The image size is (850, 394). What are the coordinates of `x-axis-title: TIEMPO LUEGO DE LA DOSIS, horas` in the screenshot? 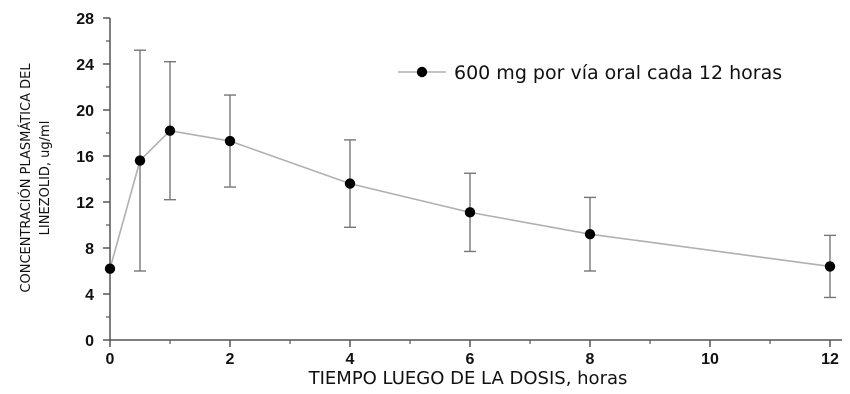 It's located at (468, 378).